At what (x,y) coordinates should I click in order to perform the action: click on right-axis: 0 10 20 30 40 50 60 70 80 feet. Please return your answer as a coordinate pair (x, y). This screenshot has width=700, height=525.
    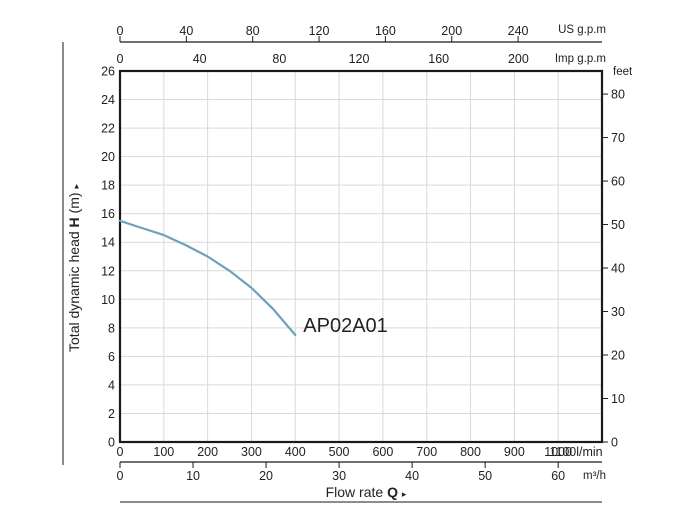
    Looking at the image, I should click on (617, 258).